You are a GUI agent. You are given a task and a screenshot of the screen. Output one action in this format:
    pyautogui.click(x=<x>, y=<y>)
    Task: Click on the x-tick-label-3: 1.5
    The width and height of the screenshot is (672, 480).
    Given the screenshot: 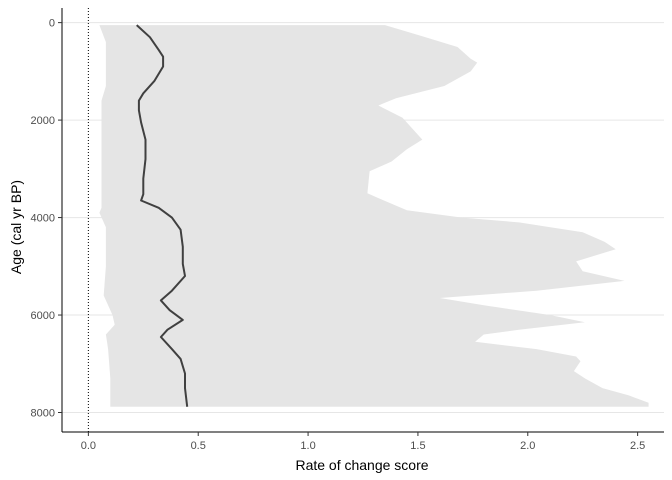 What is the action you would take?
    pyautogui.click(x=417, y=446)
    